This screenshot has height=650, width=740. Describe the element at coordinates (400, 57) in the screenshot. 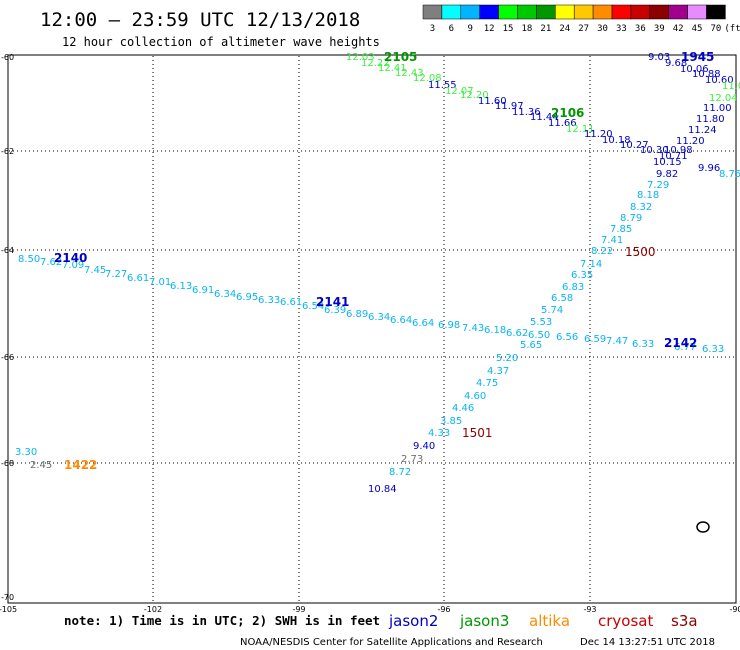

I see `track-time-label: 2105` at that location.